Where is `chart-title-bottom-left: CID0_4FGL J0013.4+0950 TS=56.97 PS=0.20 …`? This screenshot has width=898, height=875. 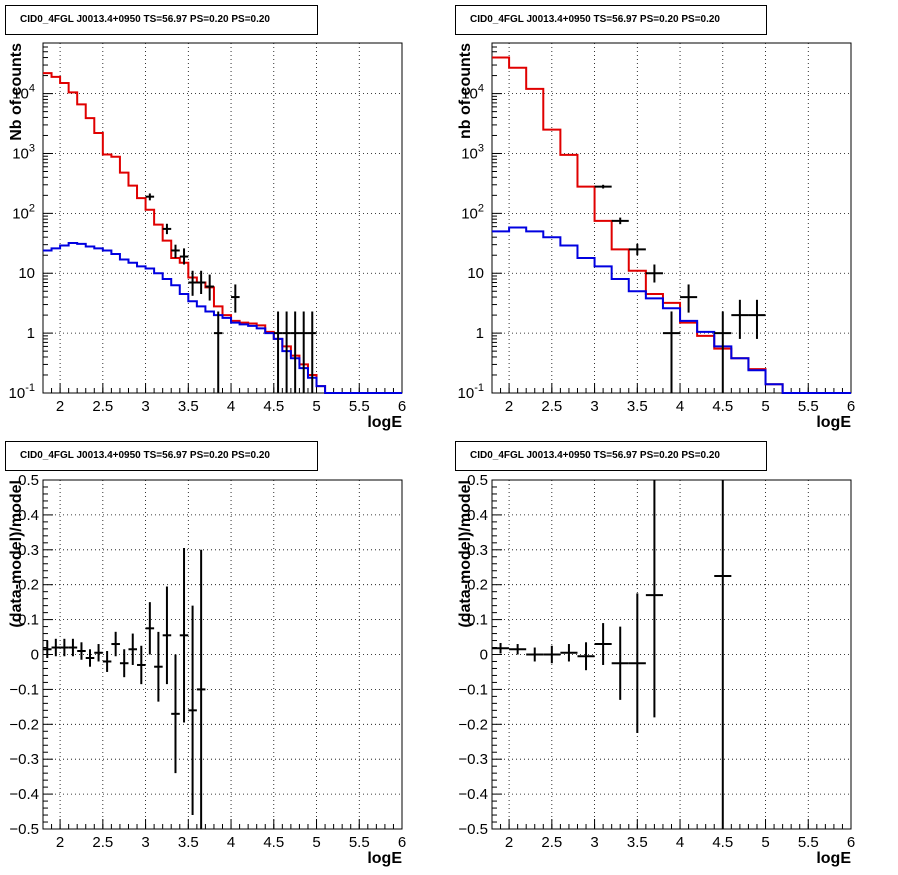 chart-title-bottom-left: CID0_4FGL J0013.4+0950 TS=56.97 PS=0.20 … is located at coordinates (161, 456).